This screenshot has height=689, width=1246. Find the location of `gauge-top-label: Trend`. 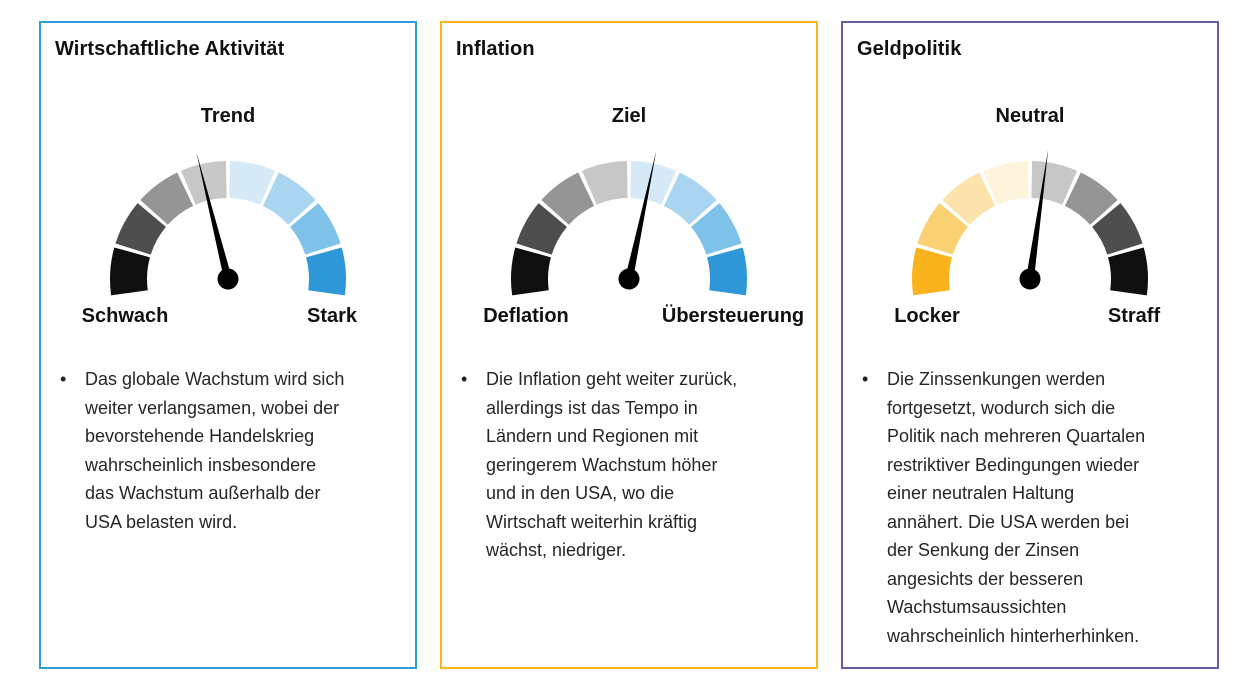

gauge-top-label: Trend is located at coordinates (228, 116).